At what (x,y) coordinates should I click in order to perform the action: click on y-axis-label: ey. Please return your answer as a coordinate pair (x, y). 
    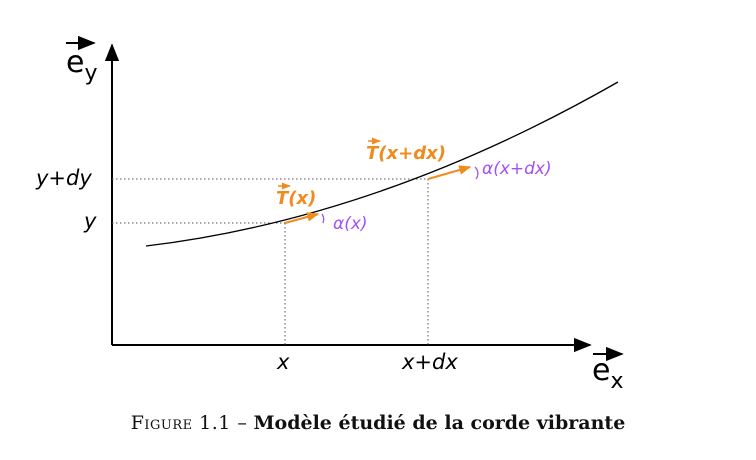
    Looking at the image, I should click on (82, 60).